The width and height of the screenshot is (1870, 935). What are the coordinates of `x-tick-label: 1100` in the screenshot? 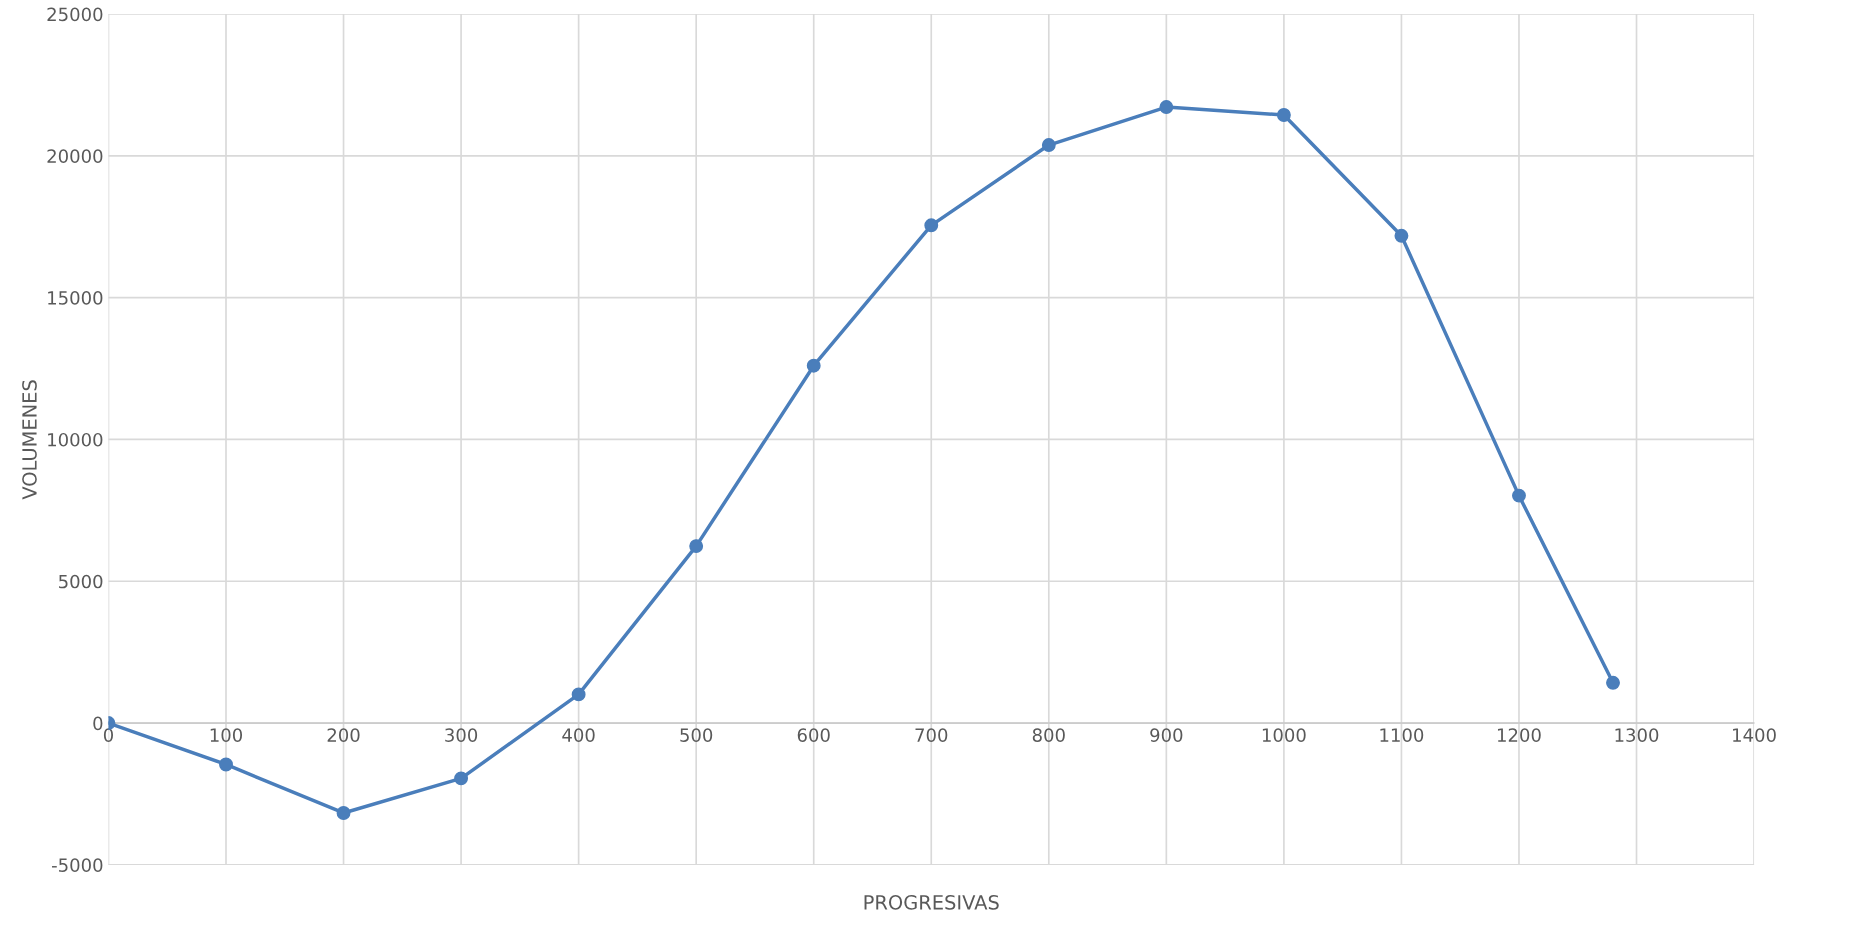 It's located at (1402, 735).